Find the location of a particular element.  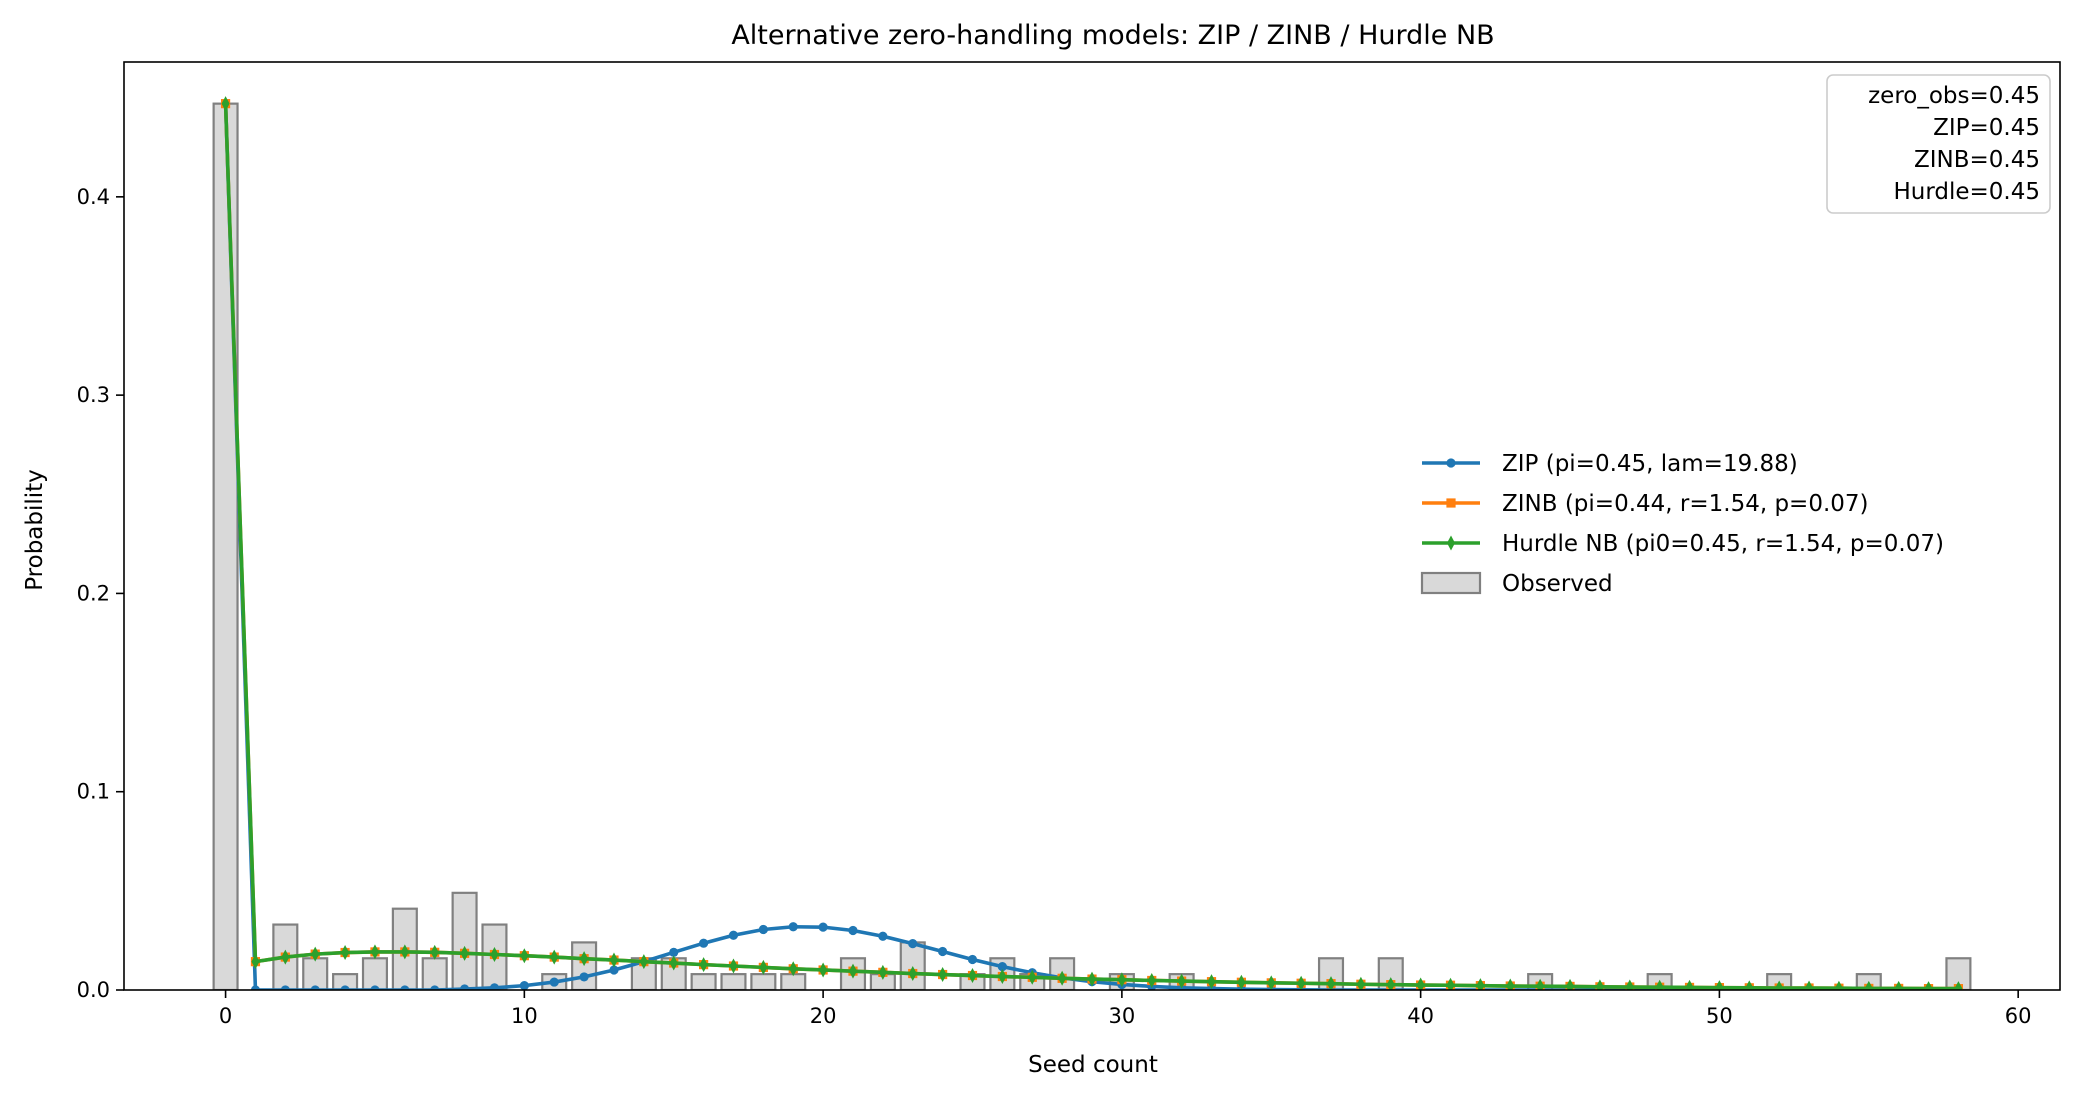

y-tick-label: 0.1 is located at coordinates (93, 792).